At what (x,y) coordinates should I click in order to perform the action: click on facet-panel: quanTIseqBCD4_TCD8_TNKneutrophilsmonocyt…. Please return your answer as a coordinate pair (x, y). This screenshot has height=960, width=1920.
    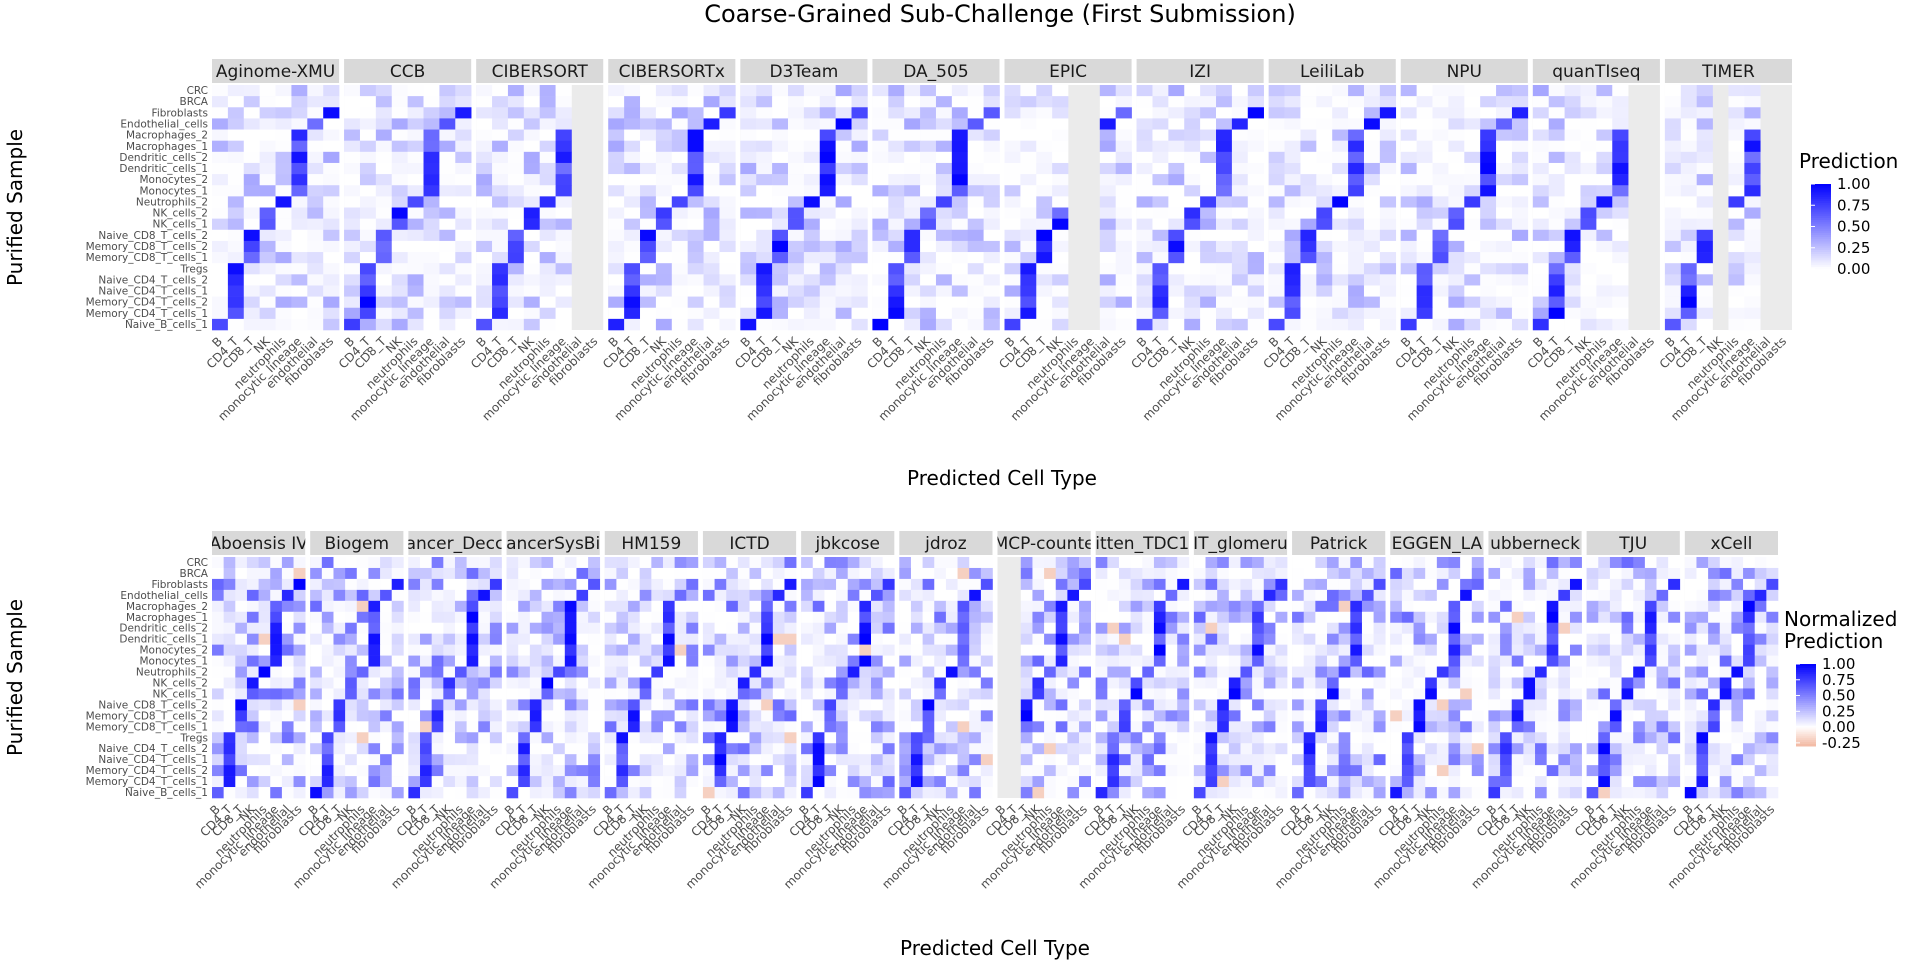
    Looking at the image, I should click on (1592, 241).